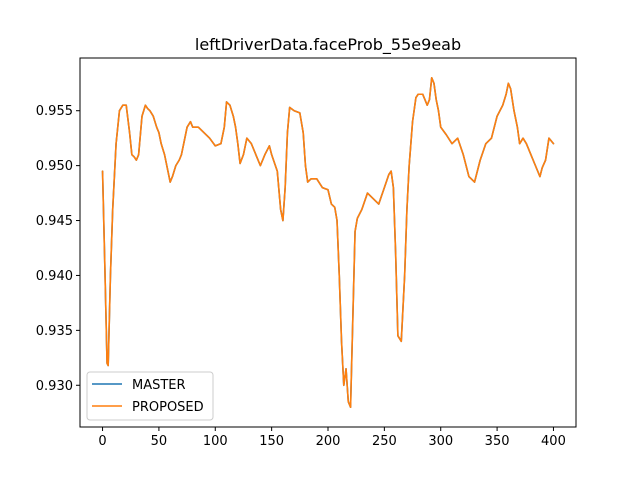  What do you see at coordinates (497, 441) in the screenshot?
I see `x-tick-label: 350` at bounding box center [497, 441].